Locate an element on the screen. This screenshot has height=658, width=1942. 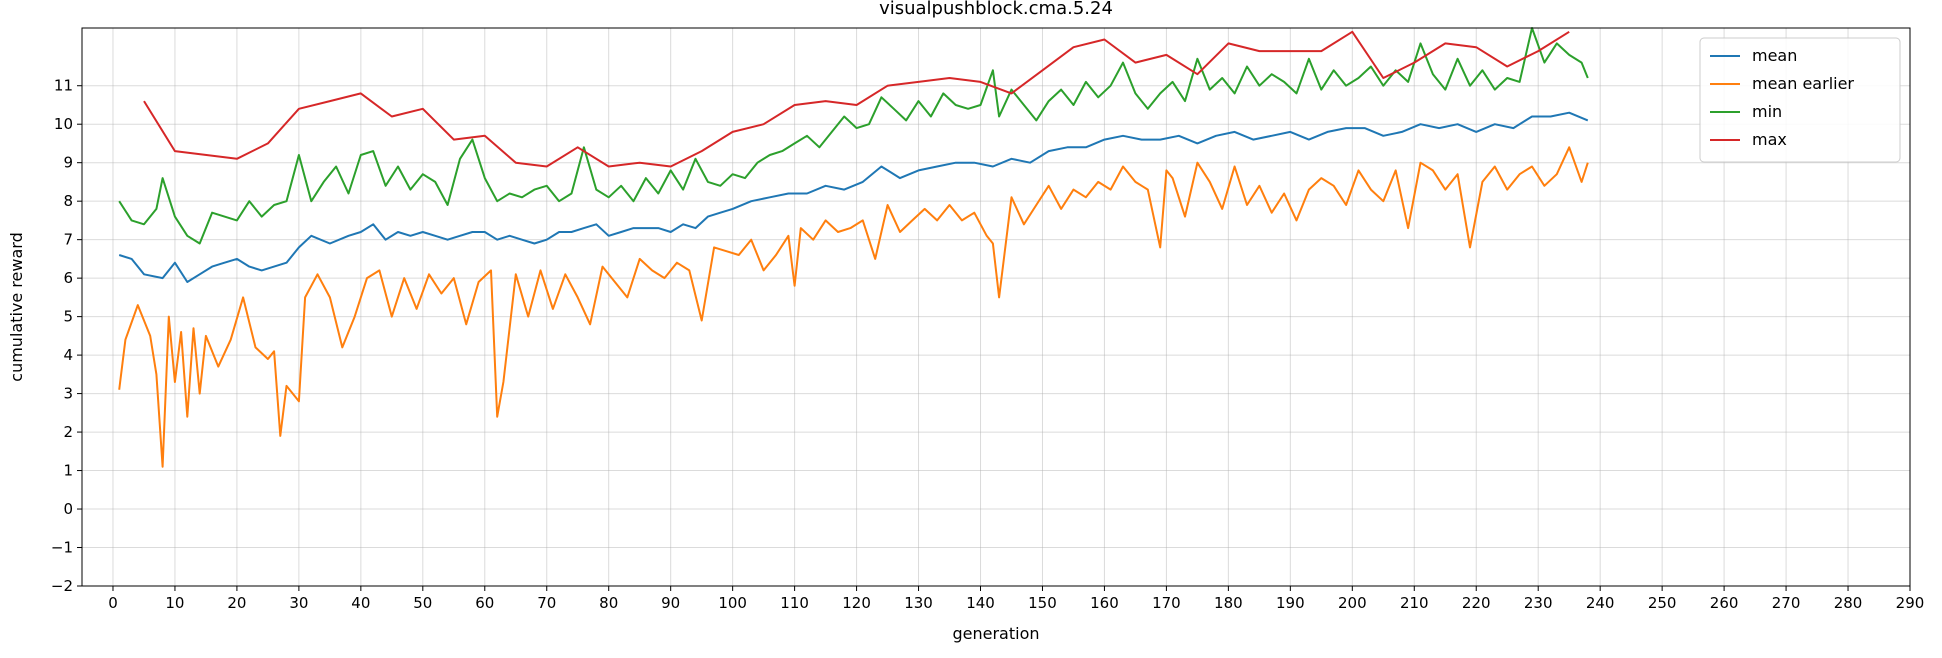
y-tick-label: 10 is located at coordinates (63, 124).